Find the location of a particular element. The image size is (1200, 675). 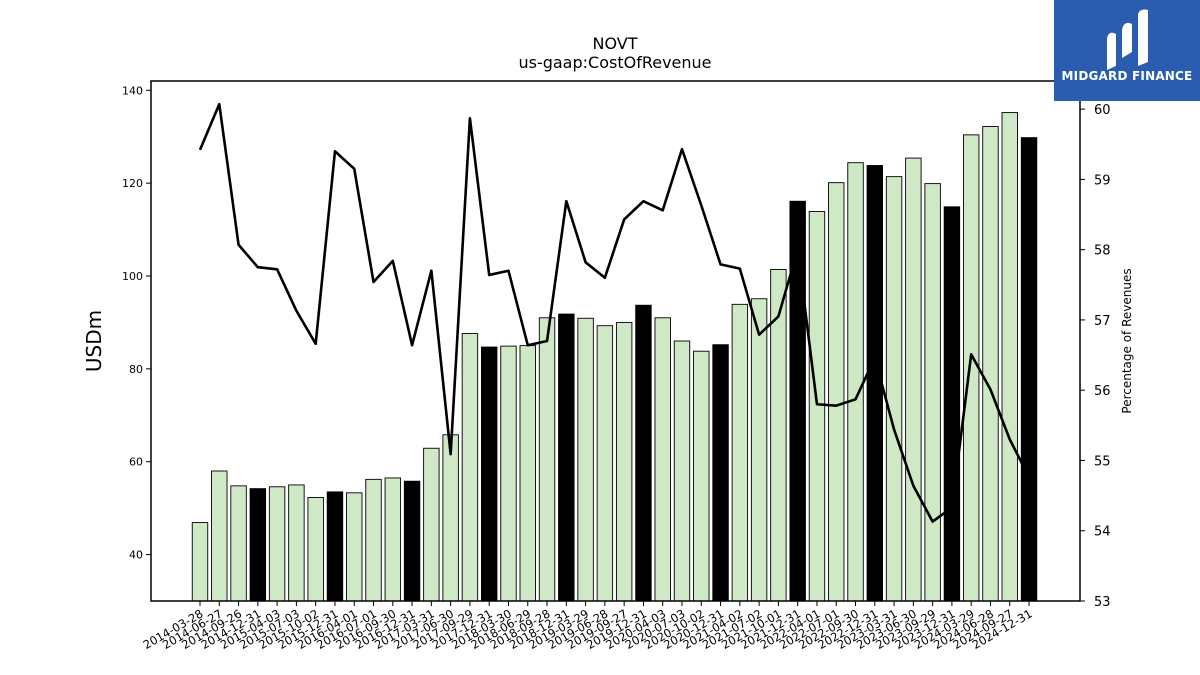

y-tick-label: 80 is located at coordinates (136, 369).